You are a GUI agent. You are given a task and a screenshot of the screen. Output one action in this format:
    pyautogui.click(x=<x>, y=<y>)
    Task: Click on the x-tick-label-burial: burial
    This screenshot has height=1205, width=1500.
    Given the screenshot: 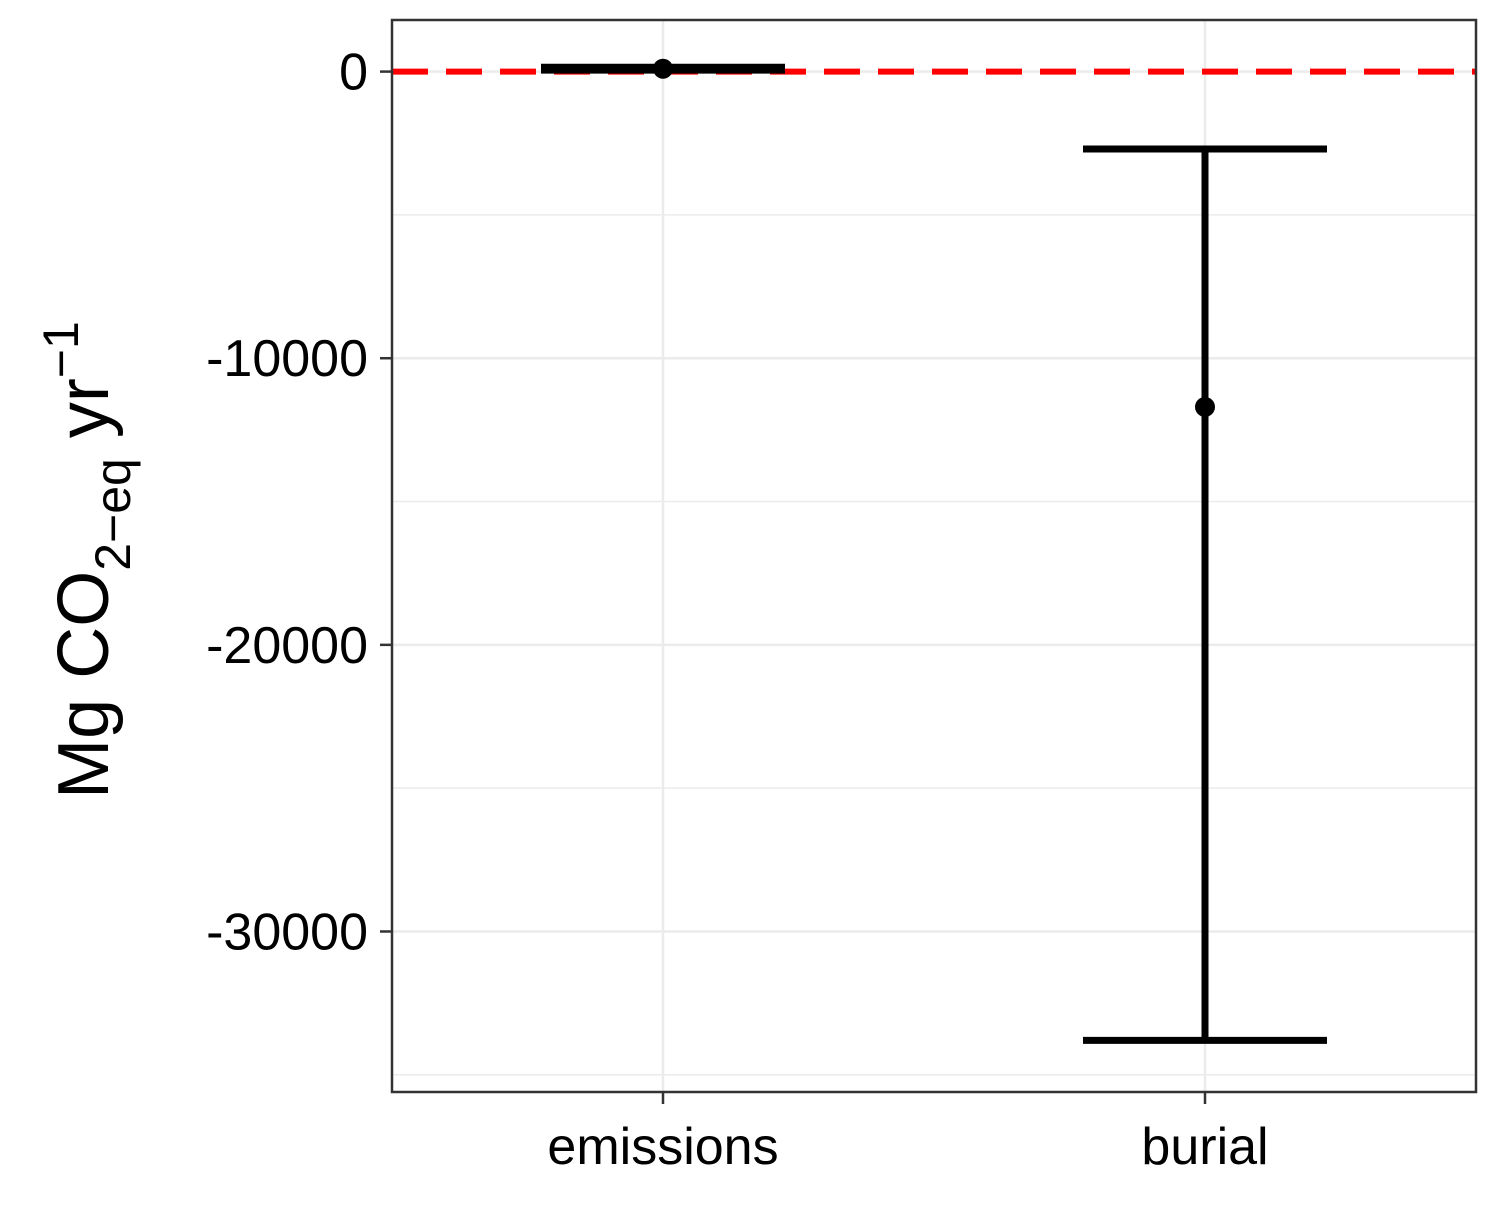 What is the action you would take?
    pyautogui.click(x=1204, y=1147)
    